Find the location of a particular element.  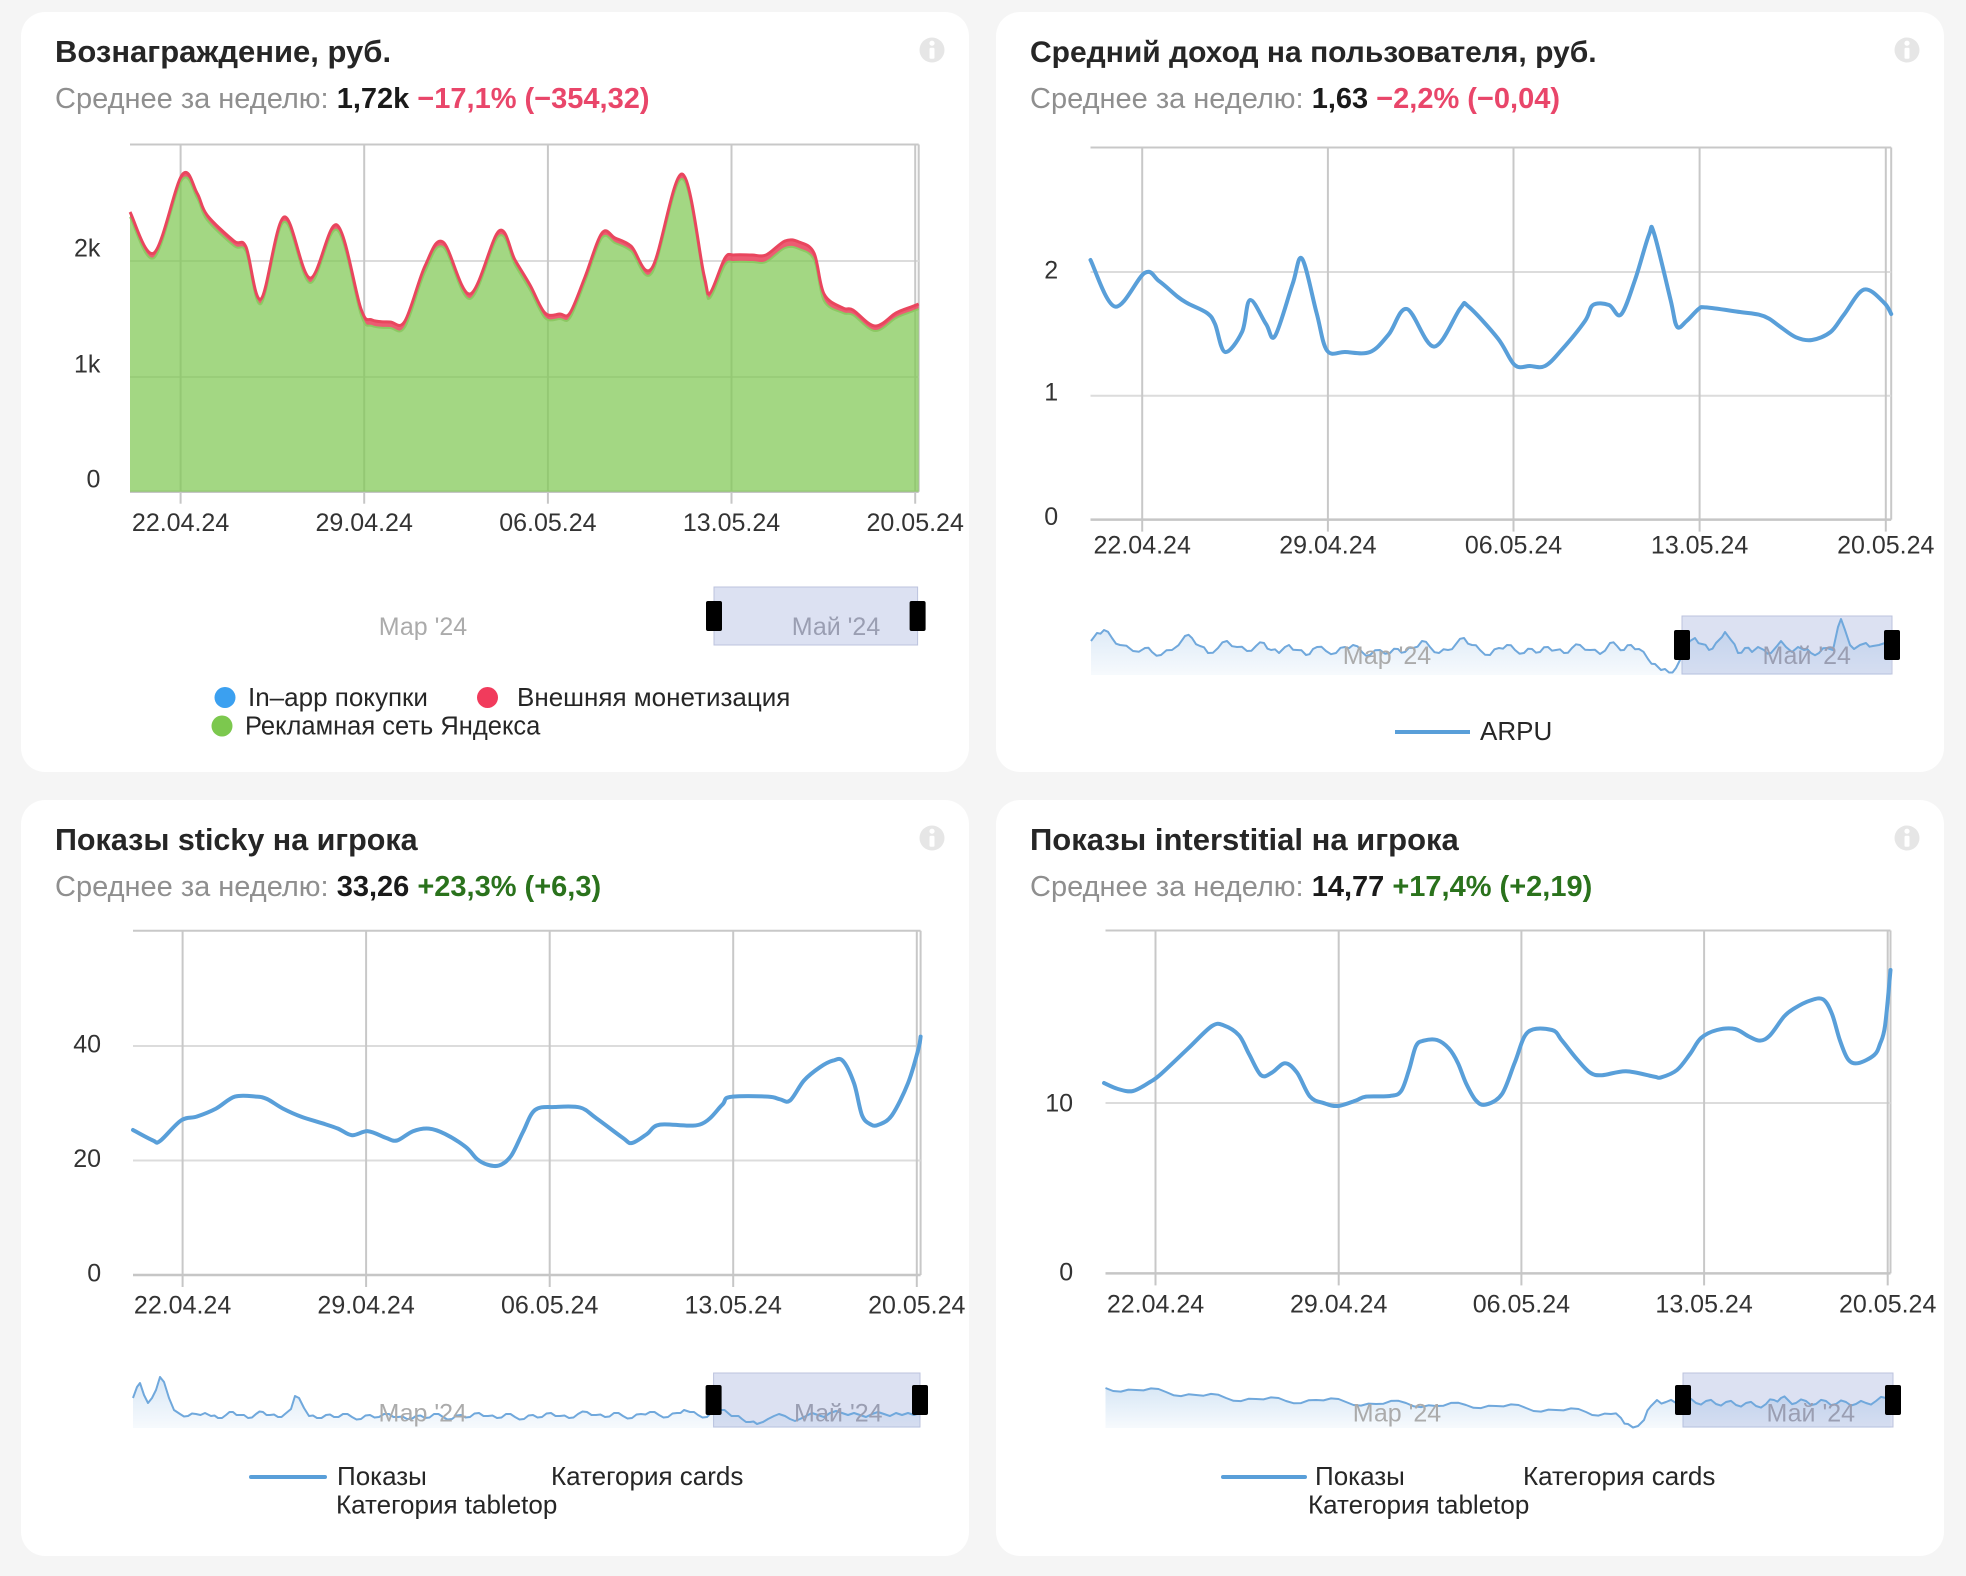

svg-text: 20 is located at coordinates (87, 1159).